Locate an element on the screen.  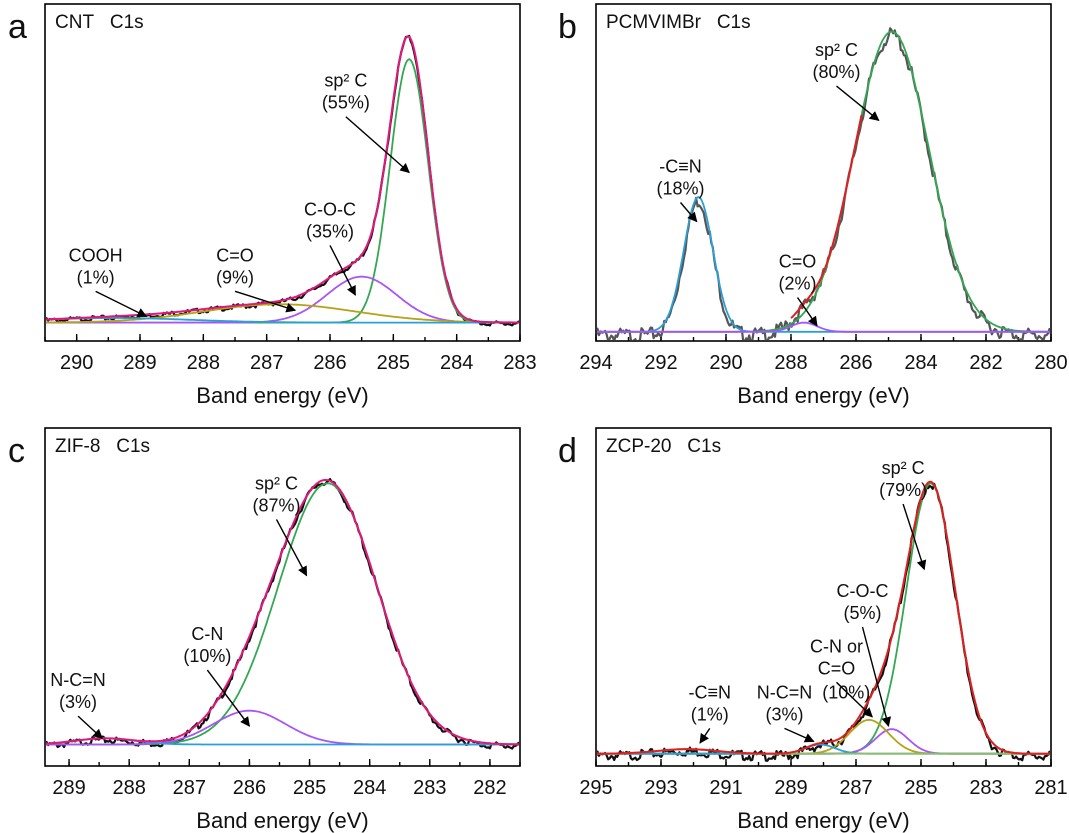
x-tick-label: 293 is located at coordinates (660, 788).